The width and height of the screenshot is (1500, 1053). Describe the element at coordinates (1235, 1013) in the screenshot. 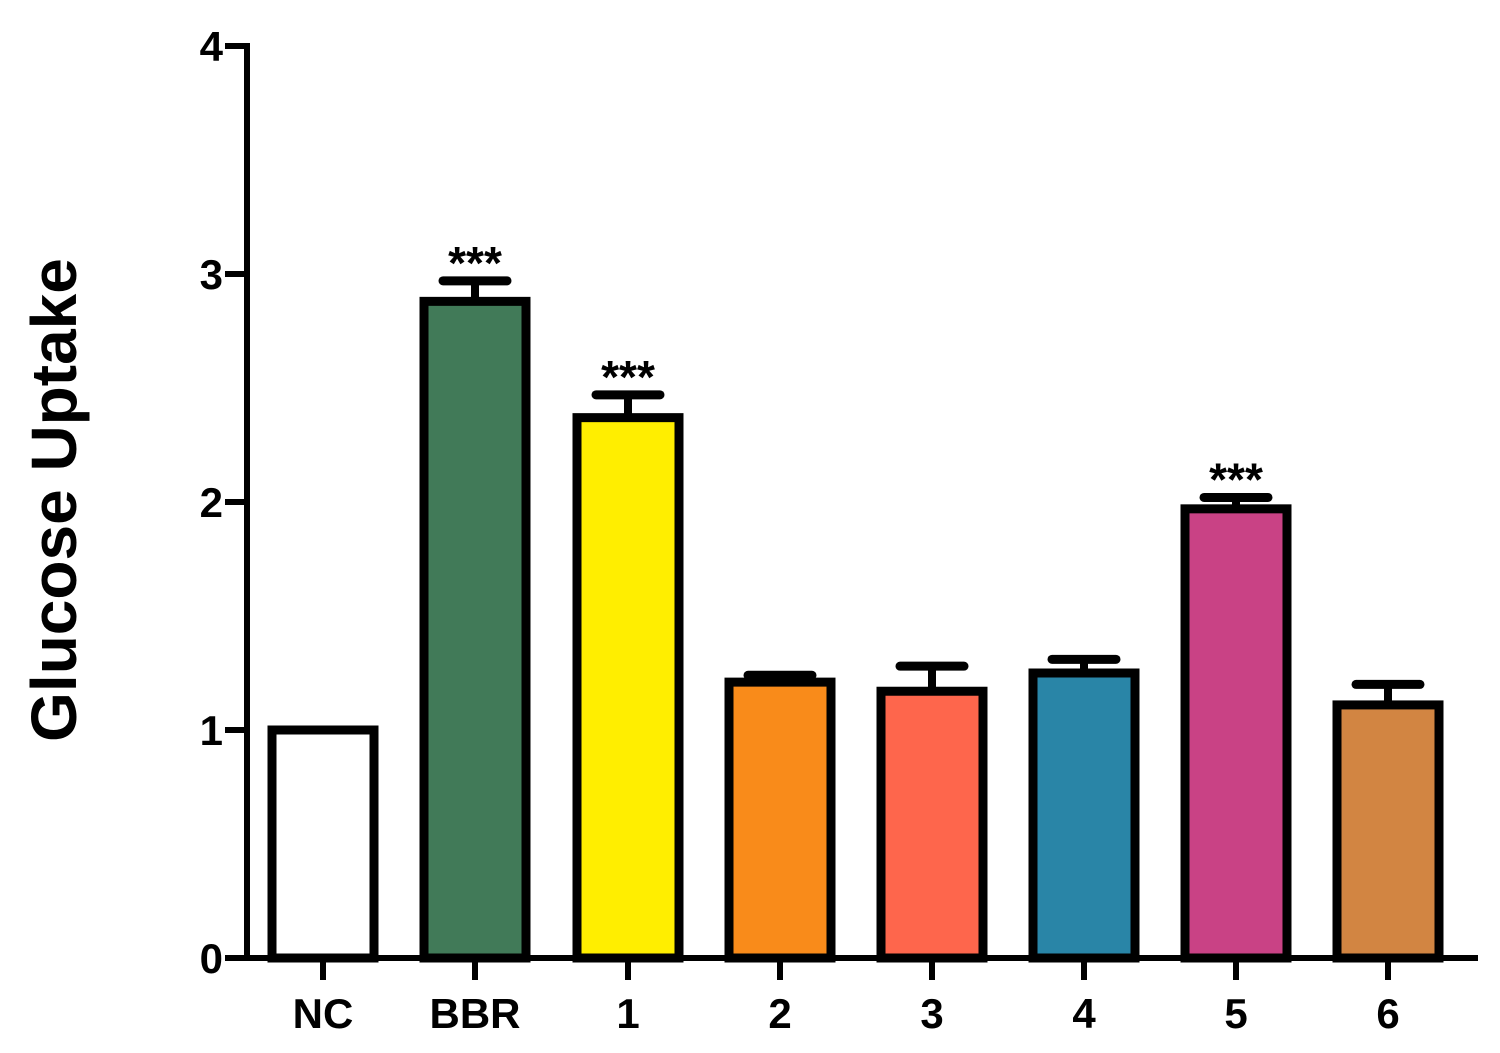

I see `x-tick-label-5: 5` at that location.